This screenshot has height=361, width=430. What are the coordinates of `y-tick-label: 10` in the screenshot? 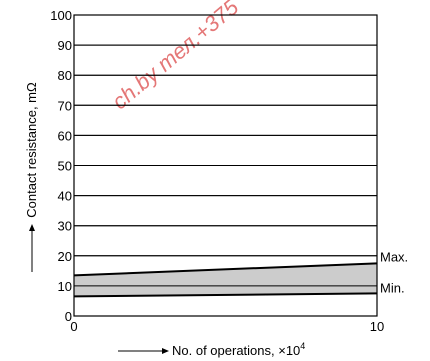 It's located at (65, 286).